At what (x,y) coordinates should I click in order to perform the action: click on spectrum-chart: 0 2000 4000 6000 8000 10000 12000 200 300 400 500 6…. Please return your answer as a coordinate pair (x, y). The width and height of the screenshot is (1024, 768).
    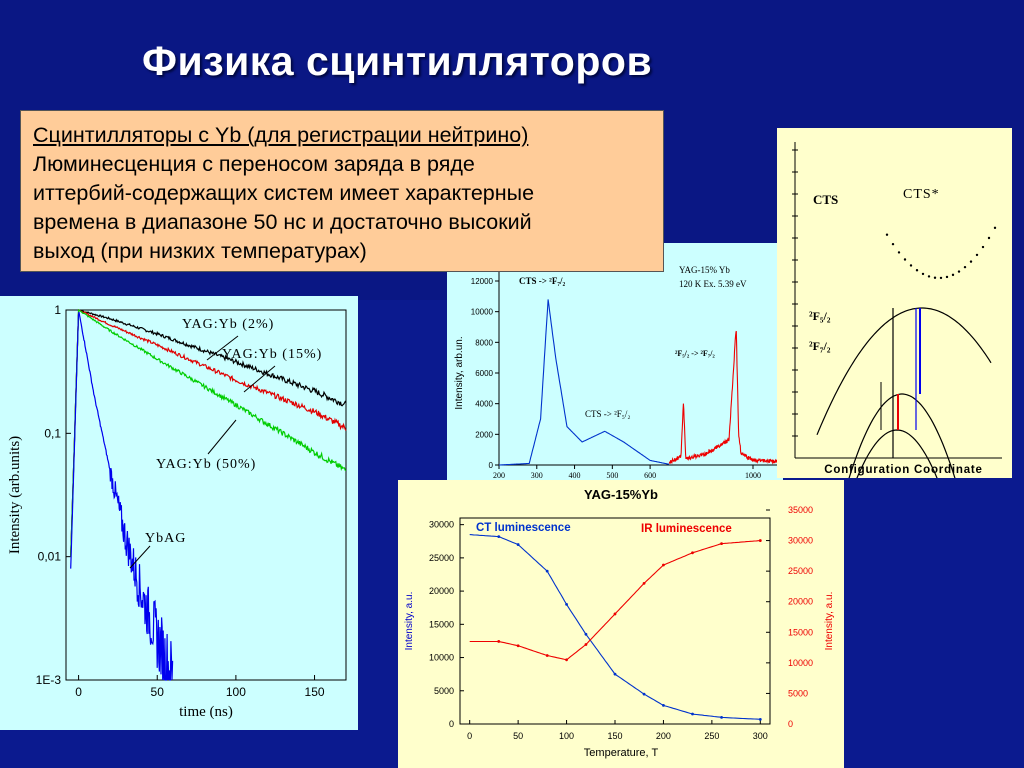
    Looking at the image, I should click on (616, 370).